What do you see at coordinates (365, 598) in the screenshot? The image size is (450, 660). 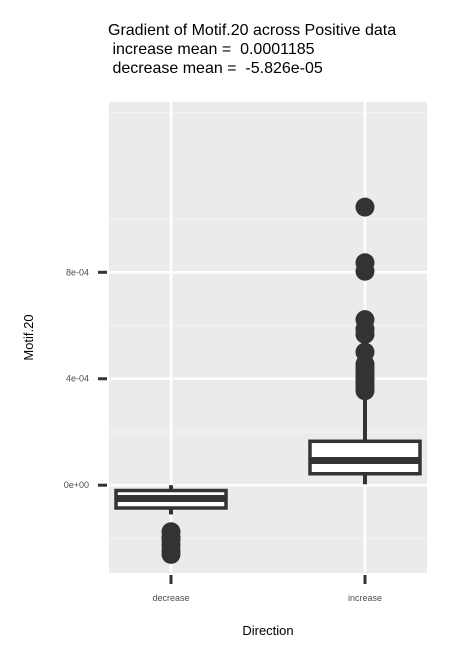 I see `x-tick-label: increase` at bounding box center [365, 598].